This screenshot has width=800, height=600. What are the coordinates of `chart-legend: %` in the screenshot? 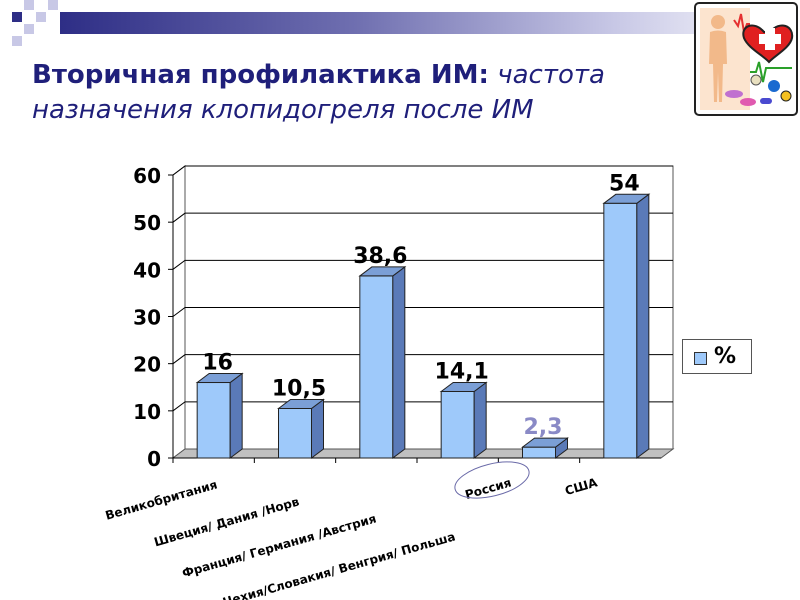 It's located at (717, 356).